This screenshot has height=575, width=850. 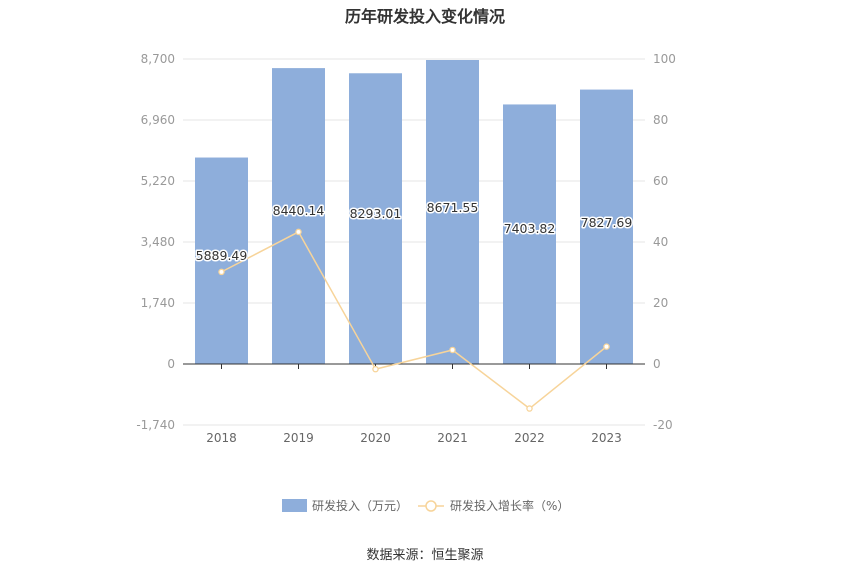 What do you see at coordinates (660, 120) in the screenshot?
I see `y-right-tick-label: 80` at bounding box center [660, 120].